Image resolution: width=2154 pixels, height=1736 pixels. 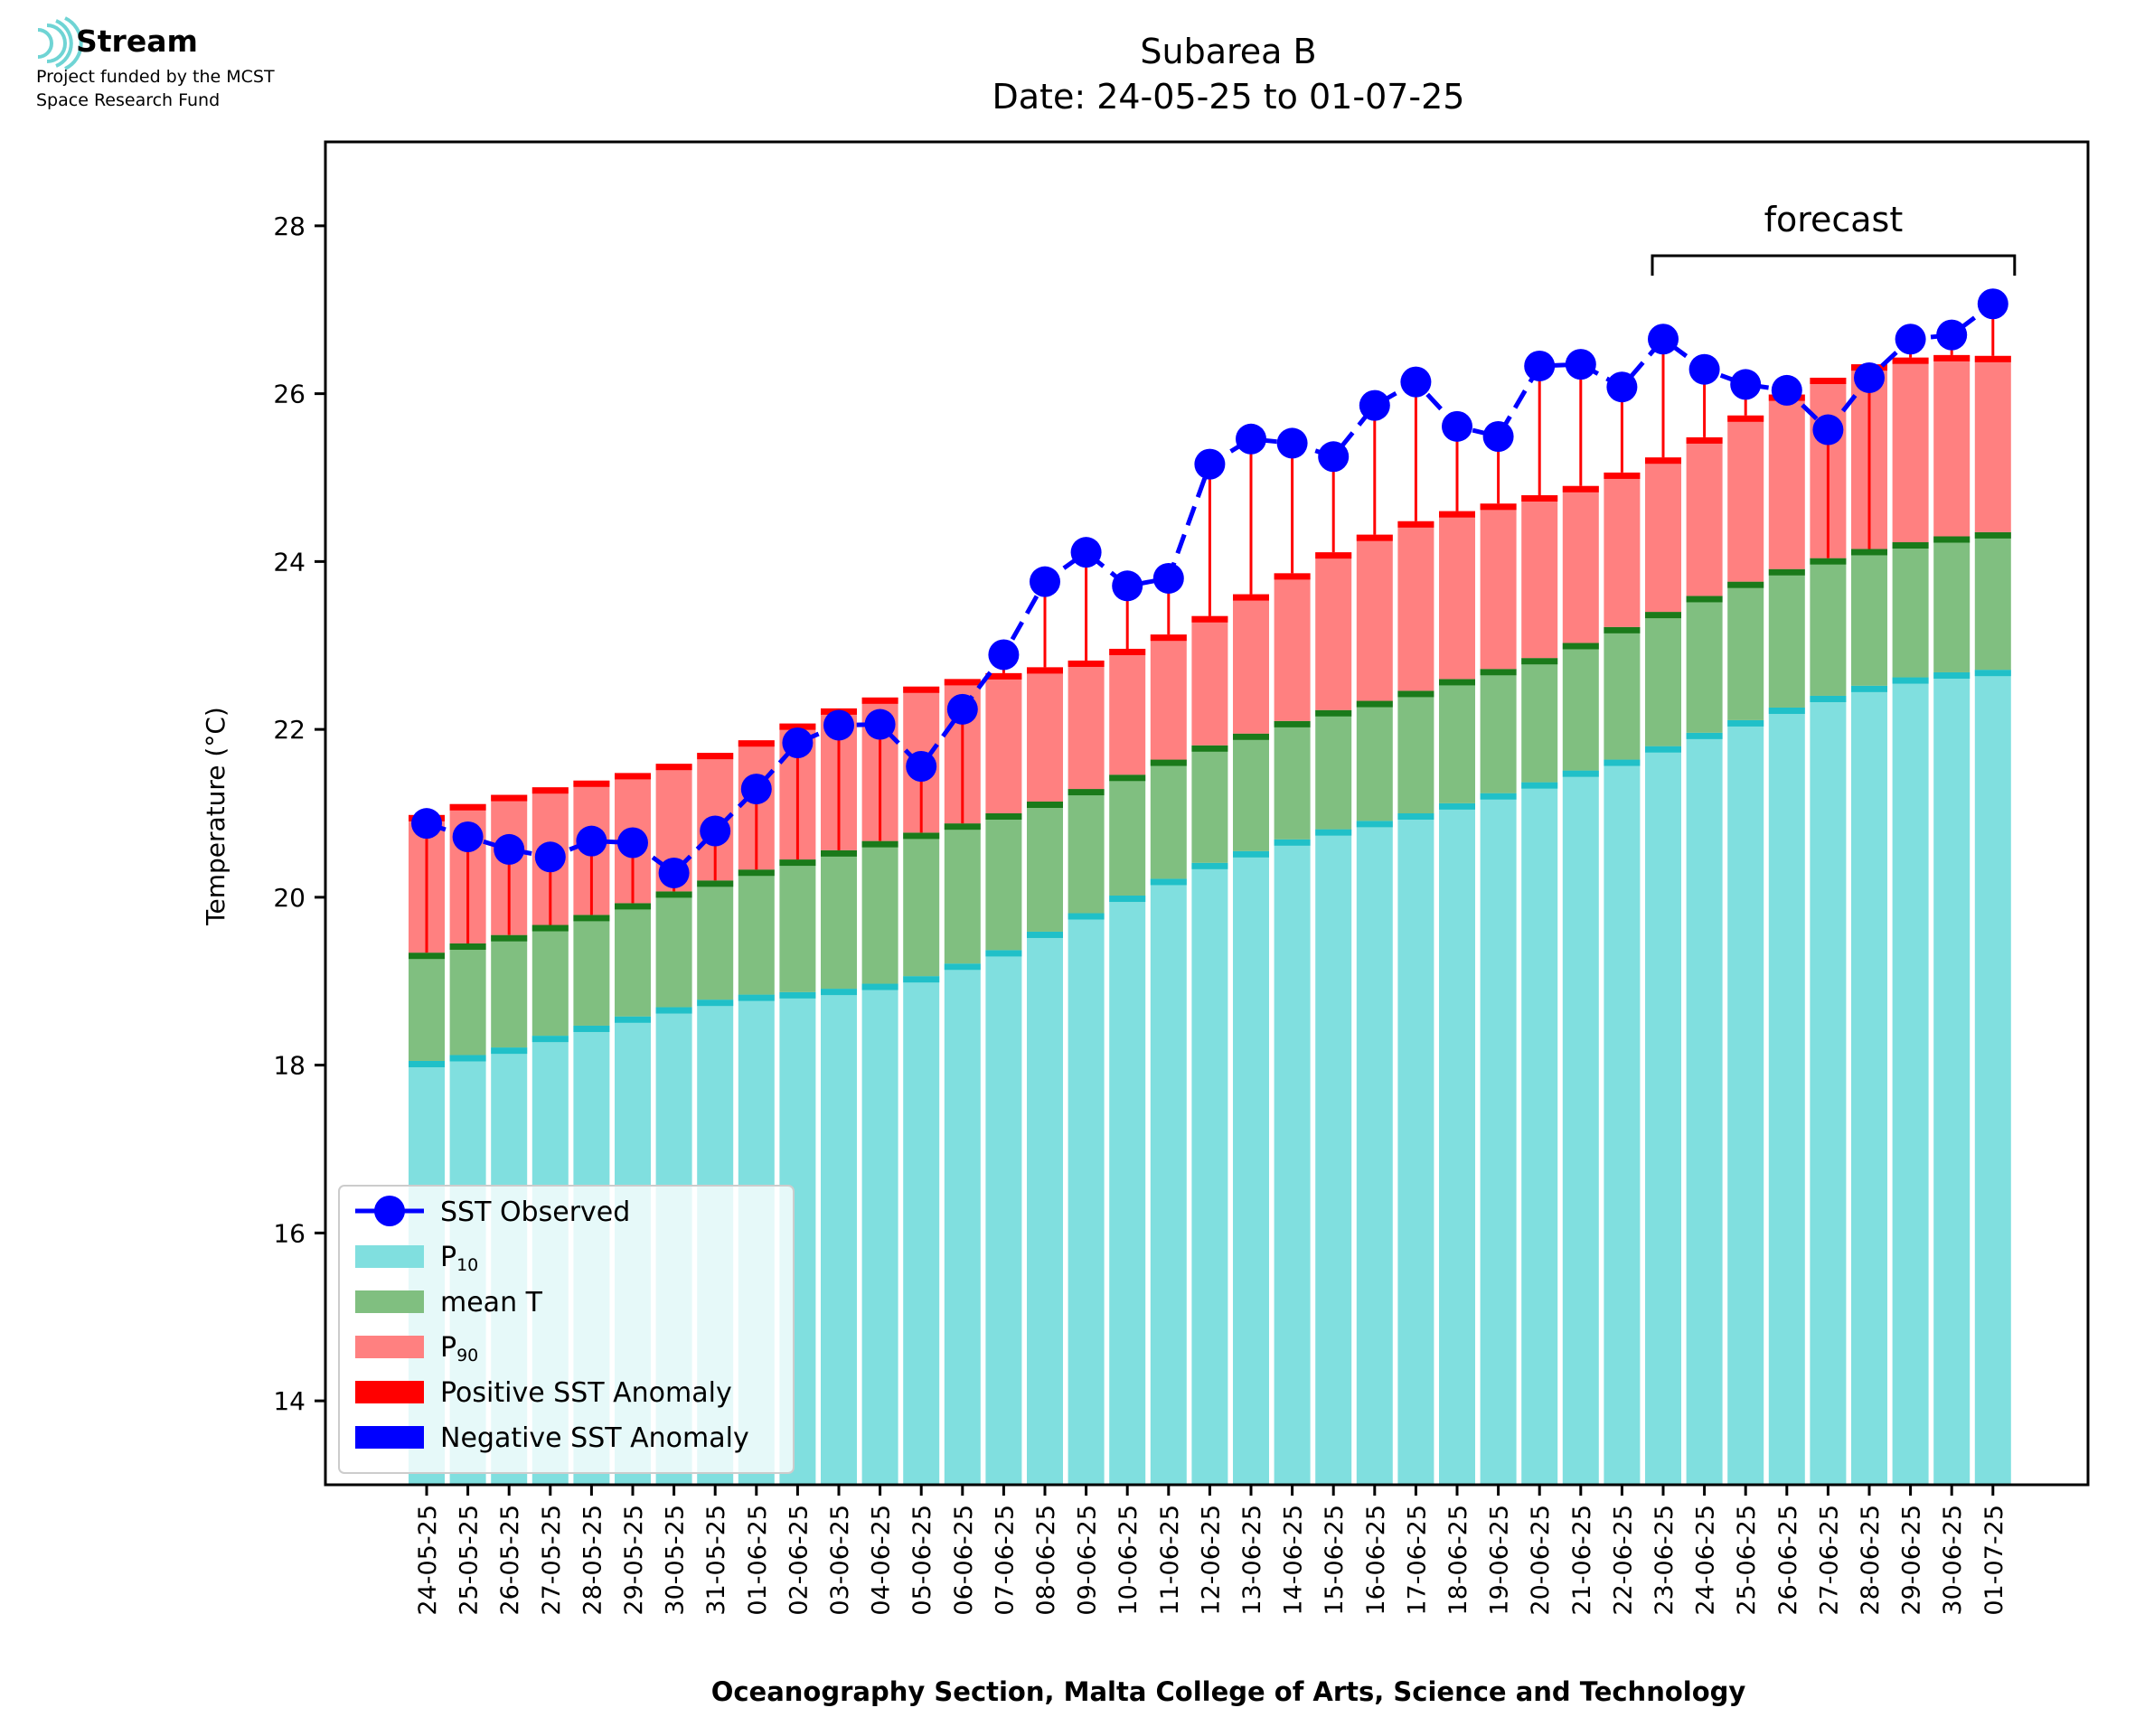 What do you see at coordinates (1871, 1560) in the screenshot?
I see `x-tick-label: 28-06-25` at bounding box center [1871, 1560].